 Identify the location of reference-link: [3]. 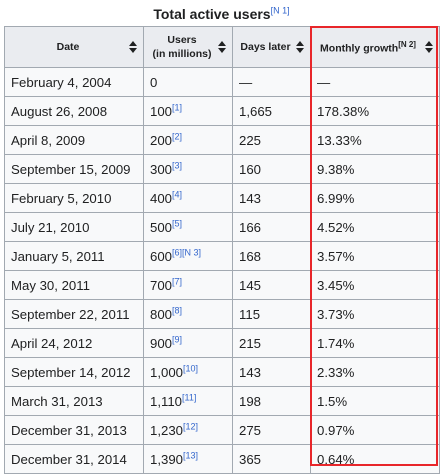
(177, 165).